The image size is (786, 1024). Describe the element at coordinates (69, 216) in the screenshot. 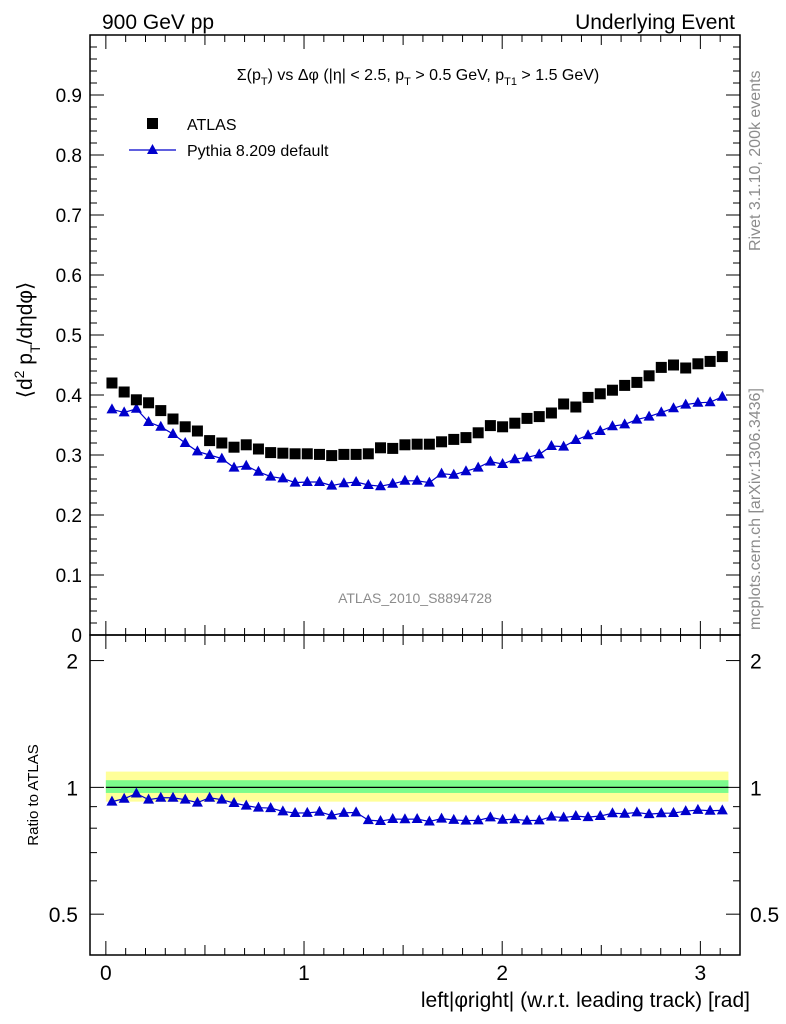

I see `main-y-tick-label: 0.7` at that location.